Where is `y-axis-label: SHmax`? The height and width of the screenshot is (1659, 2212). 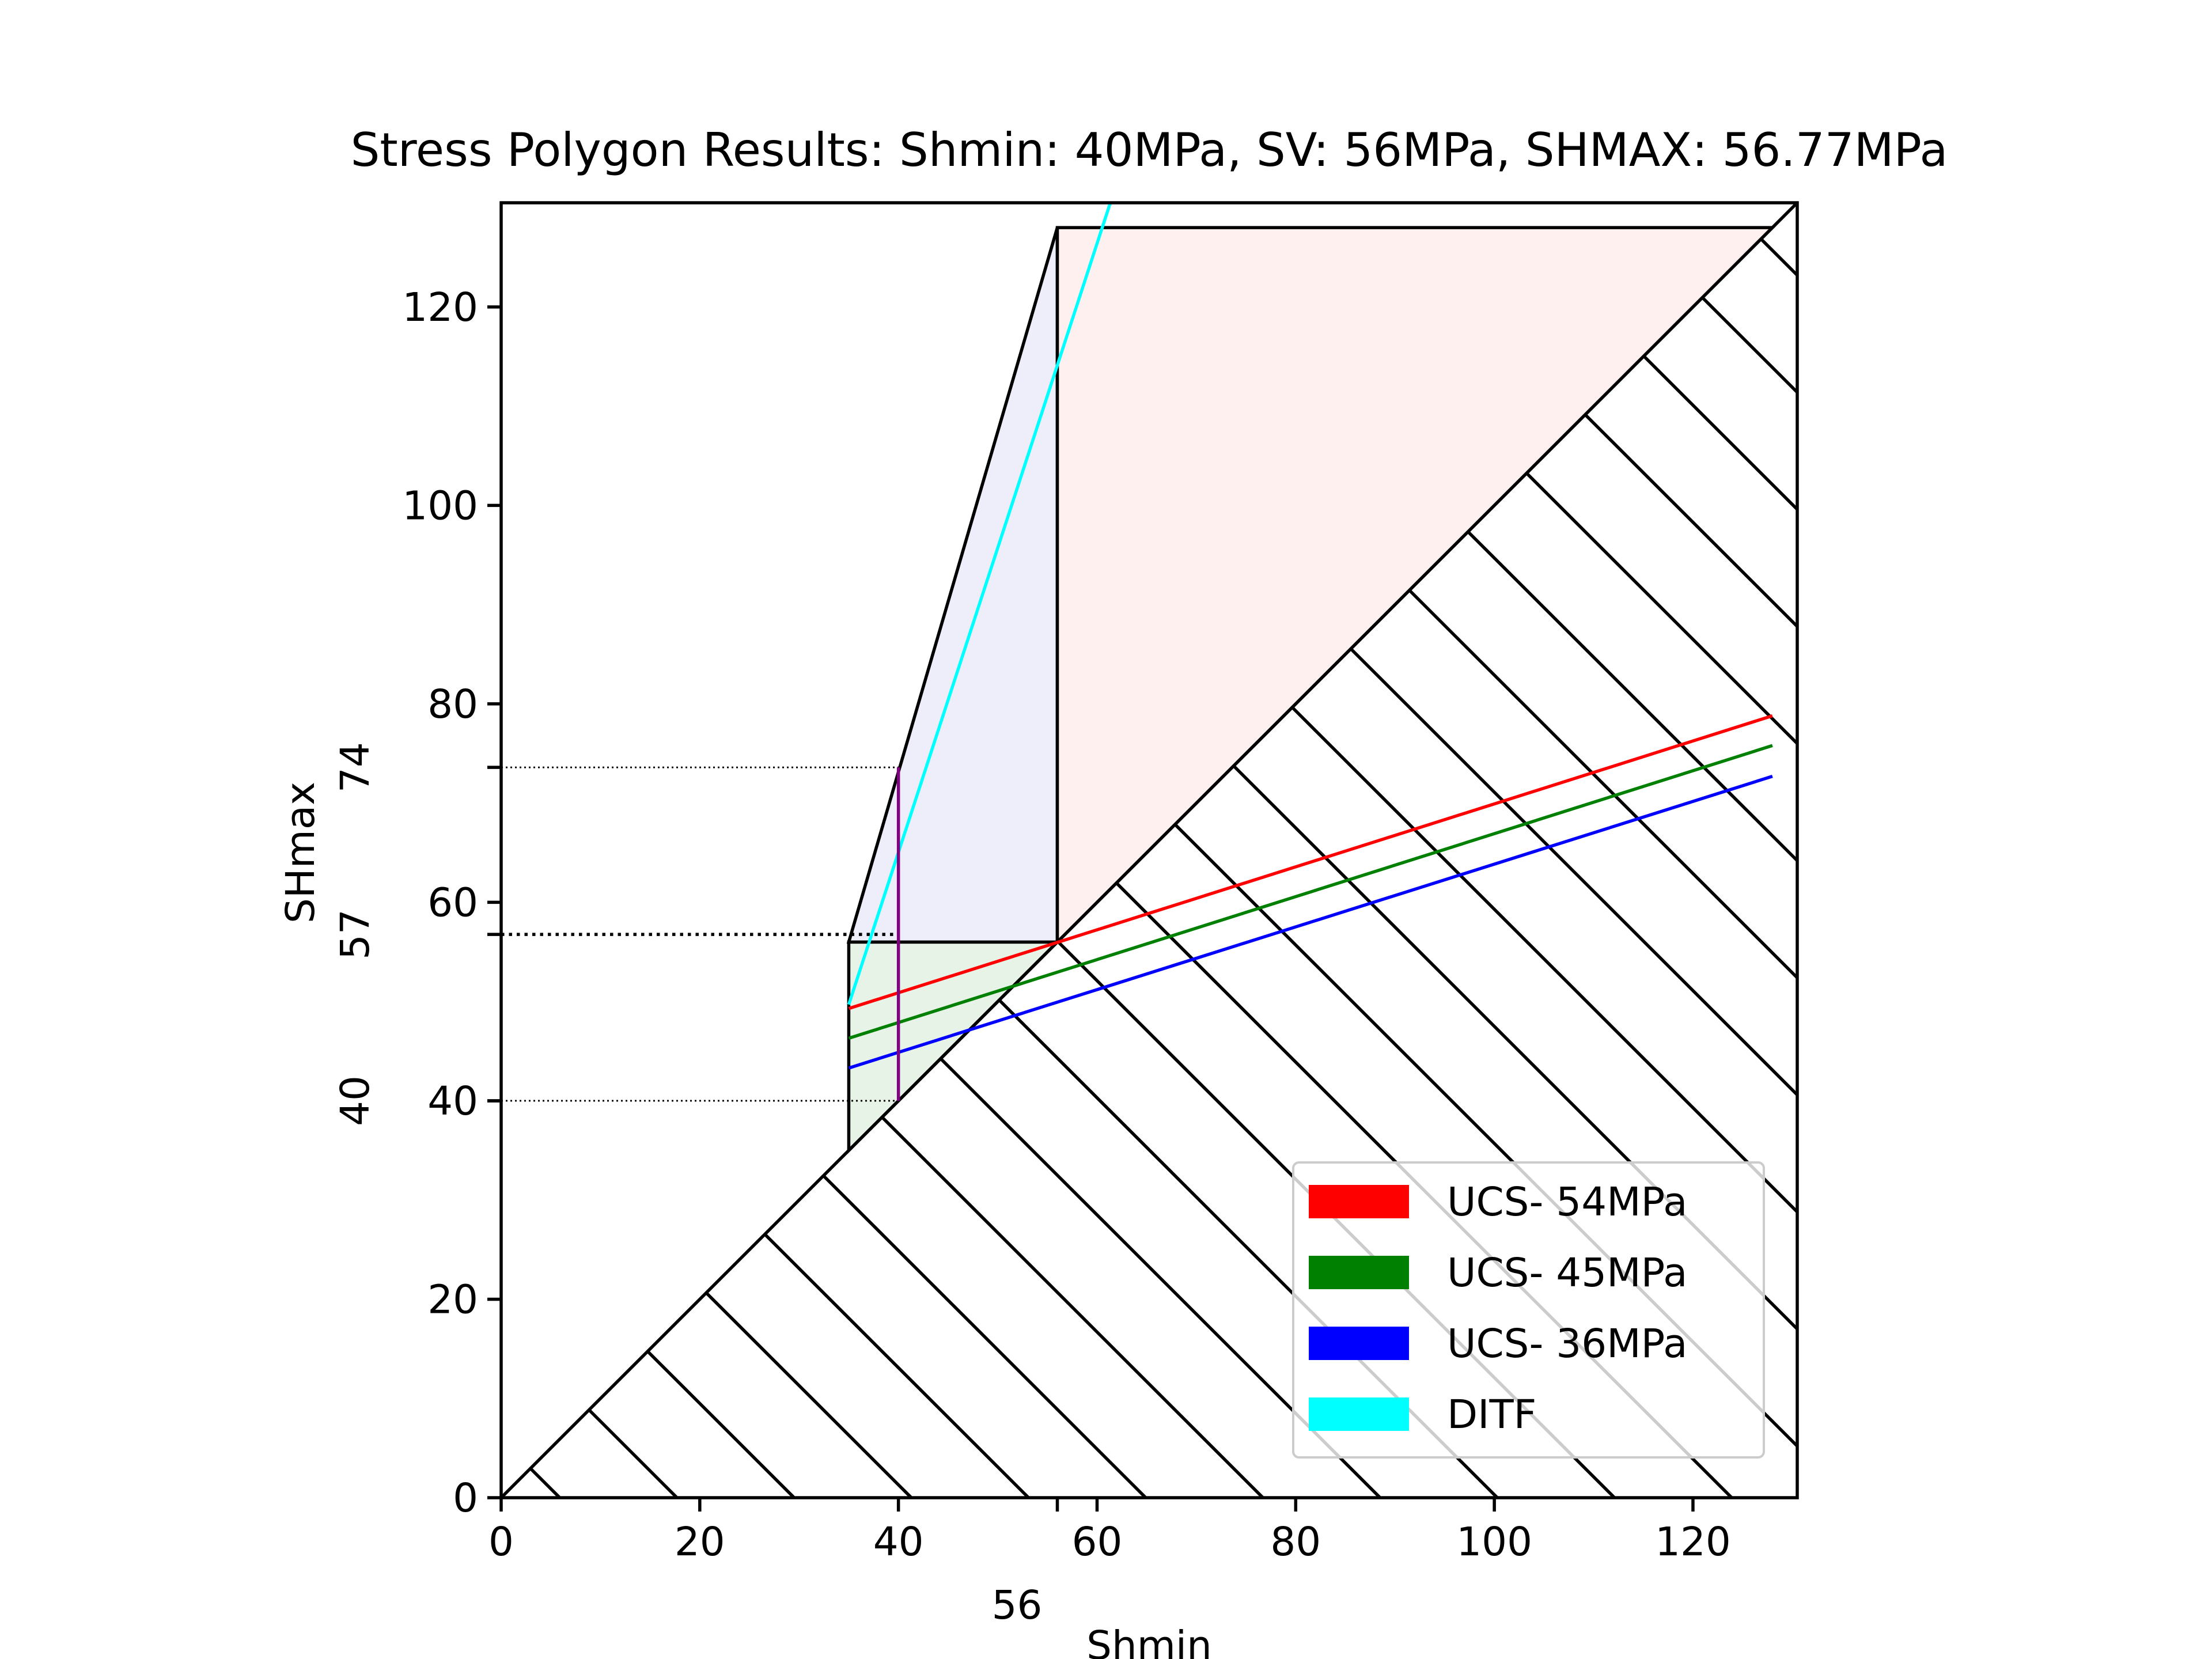 y-axis-label: SHmax is located at coordinates (301, 852).